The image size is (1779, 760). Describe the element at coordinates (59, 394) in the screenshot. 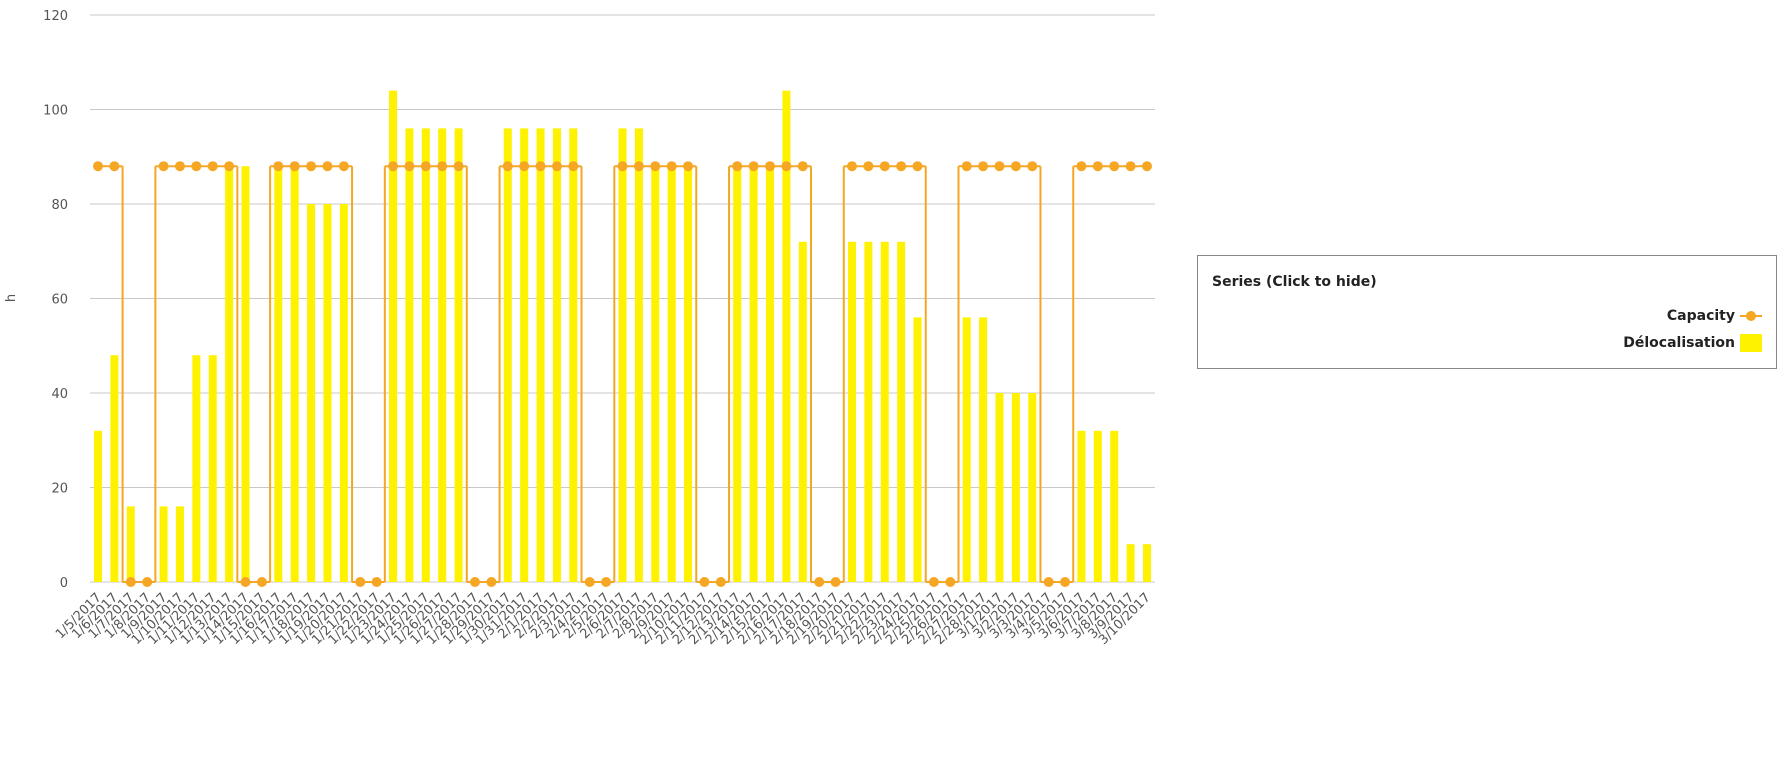

I see `y-tick-label: 40` at that location.